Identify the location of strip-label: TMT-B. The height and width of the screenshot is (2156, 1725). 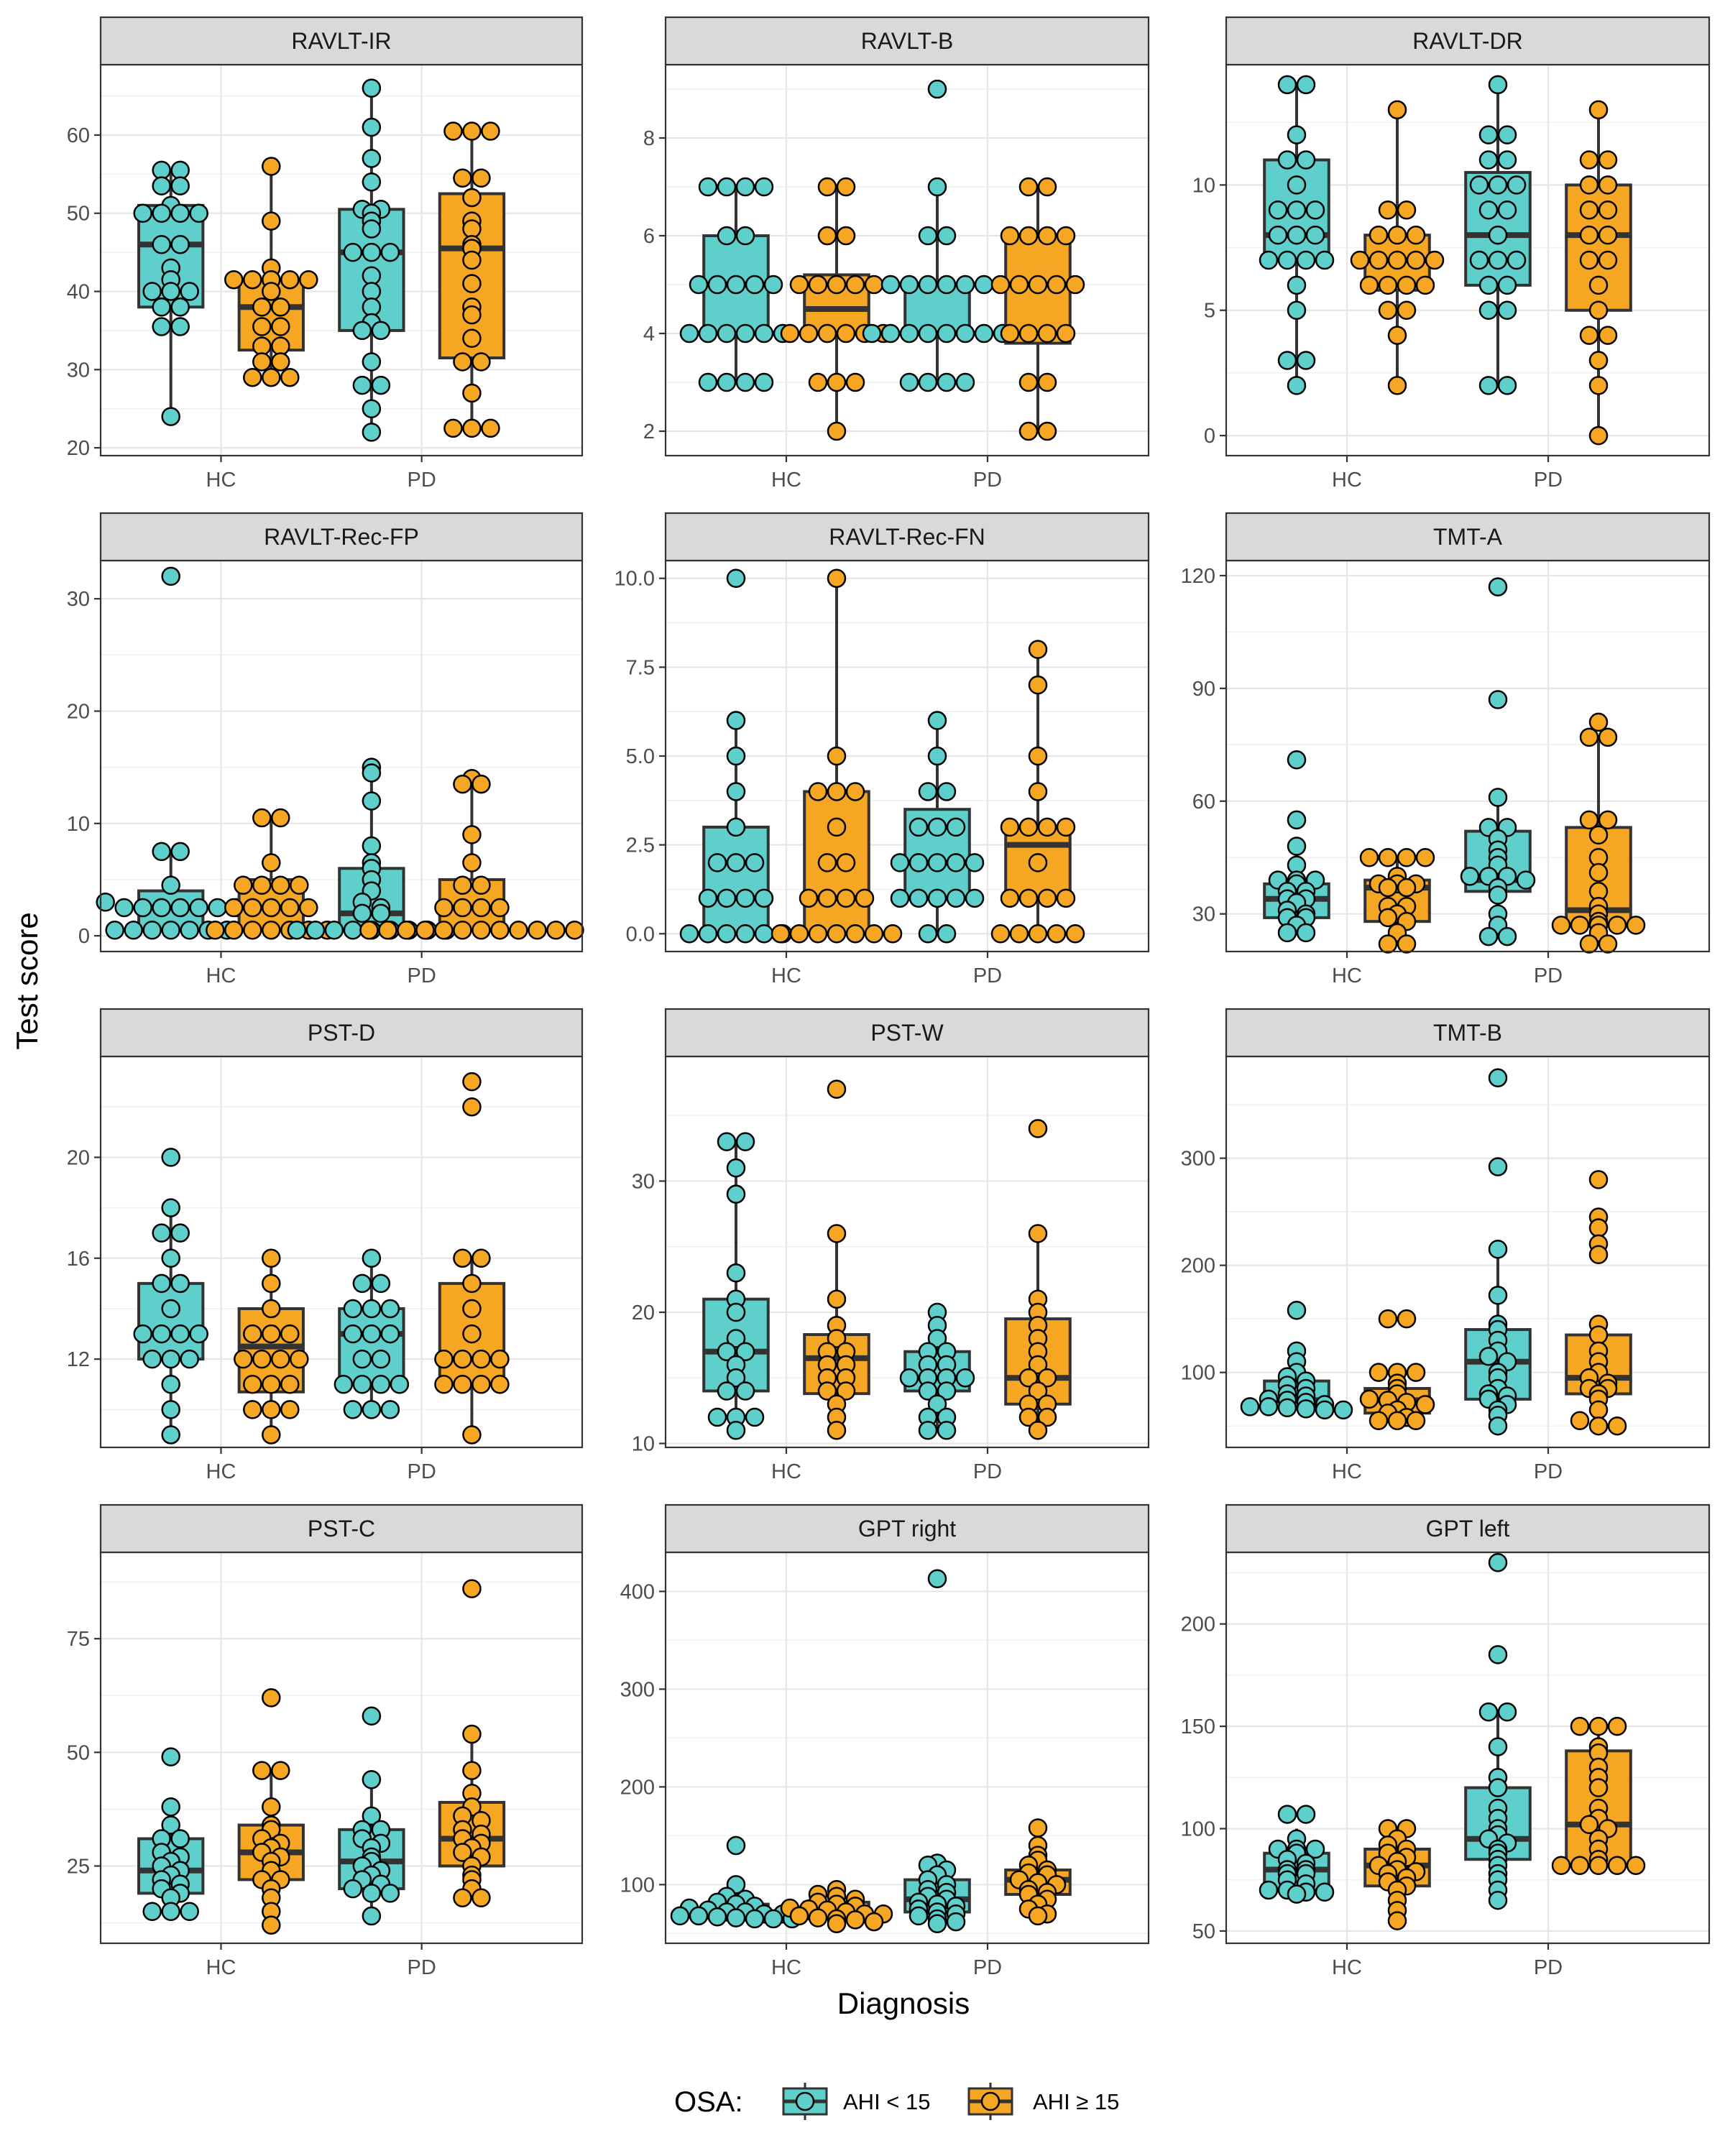
(1467, 1033).